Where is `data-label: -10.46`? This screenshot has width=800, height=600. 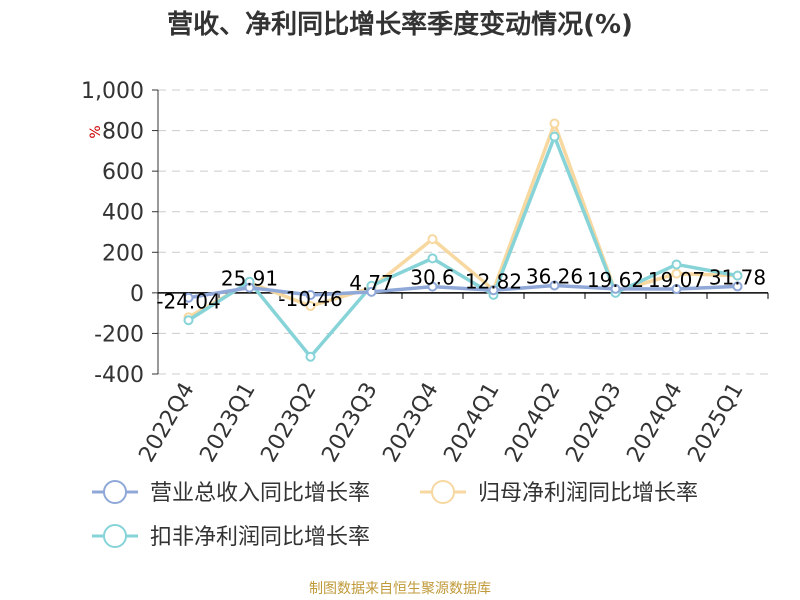
data-label: -10.46 is located at coordinates (310, 299).